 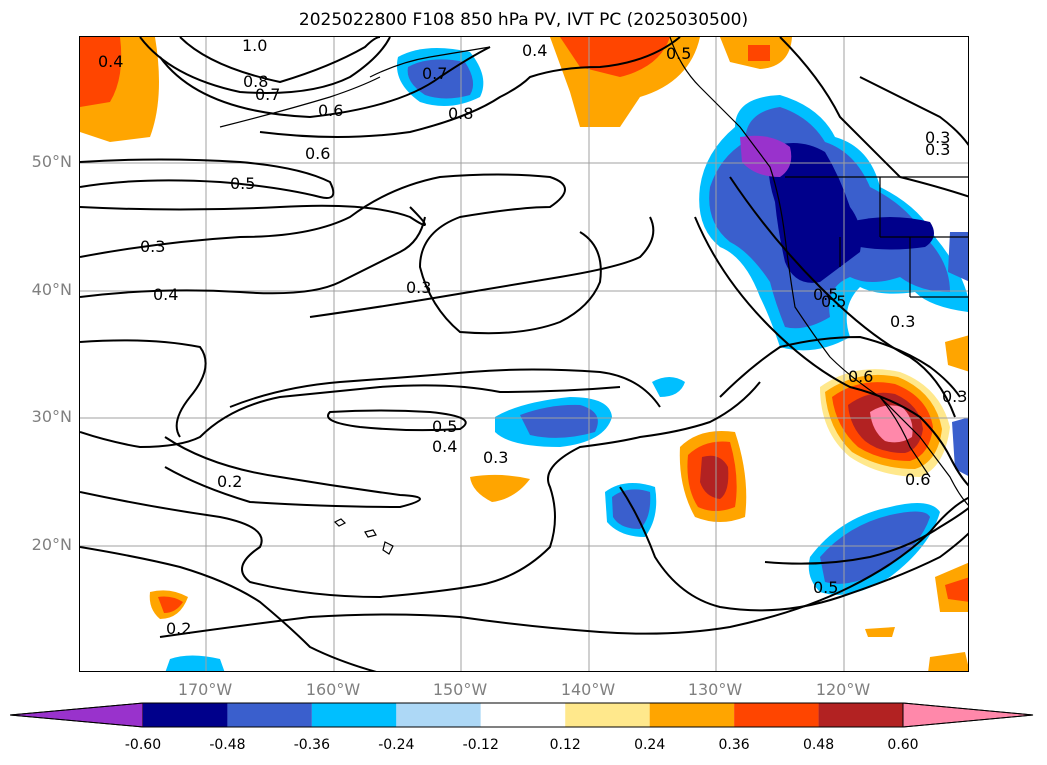 I want to click on lat-label-30n: 30°N, so click(x=51, y=416).